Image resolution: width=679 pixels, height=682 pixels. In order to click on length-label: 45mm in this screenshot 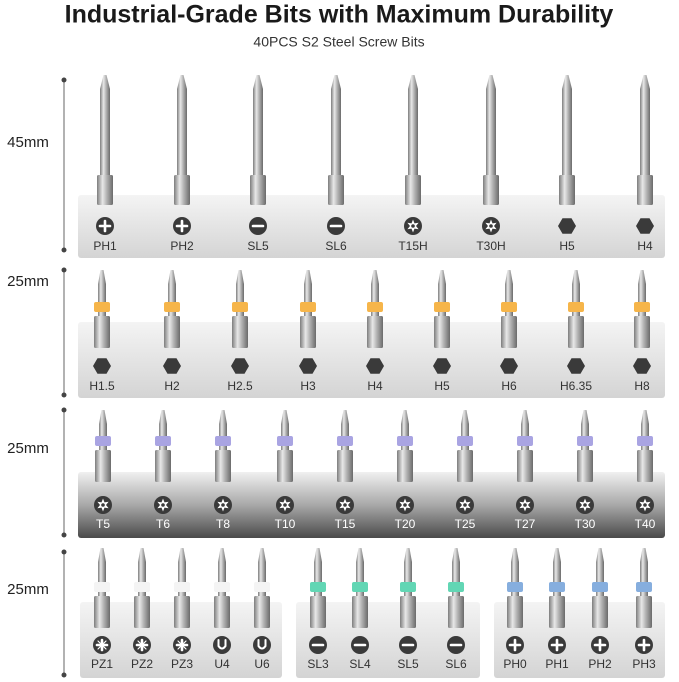, I will do `click(28, 142)`.